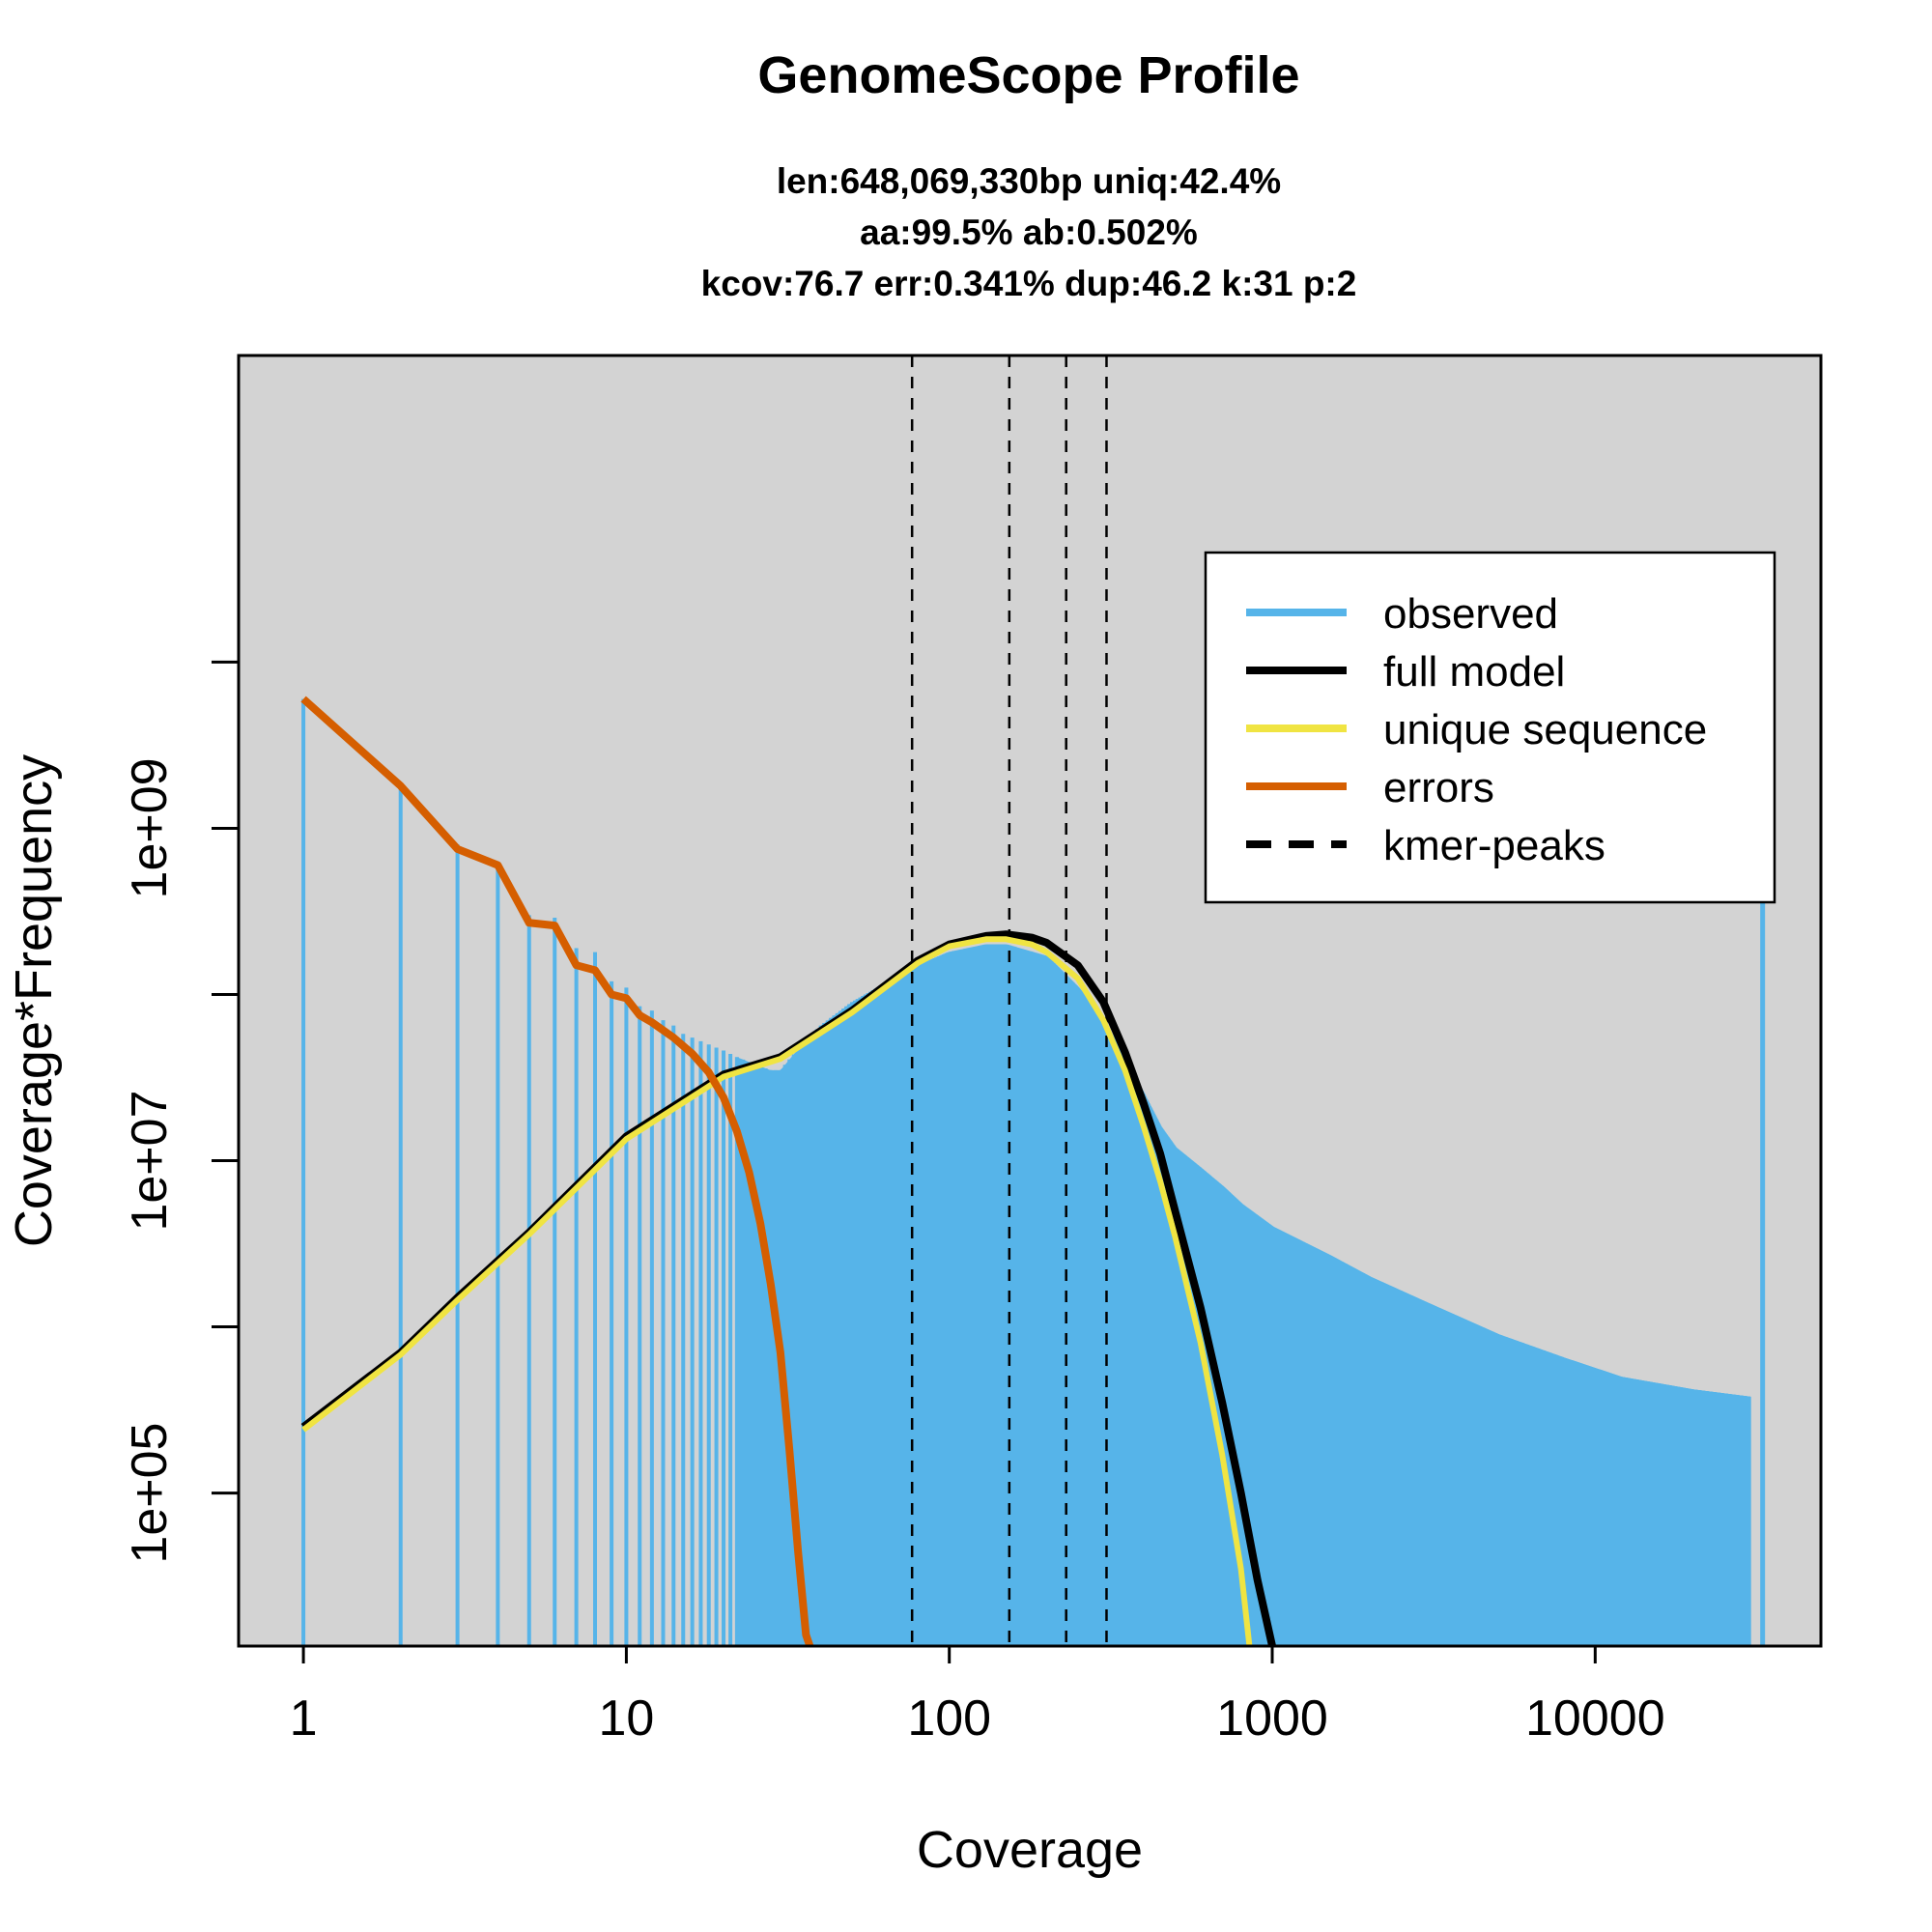  Describe the element at coordinates (1470, 614) in the screenshot. I see `legend-label-observed: observed` at that location.